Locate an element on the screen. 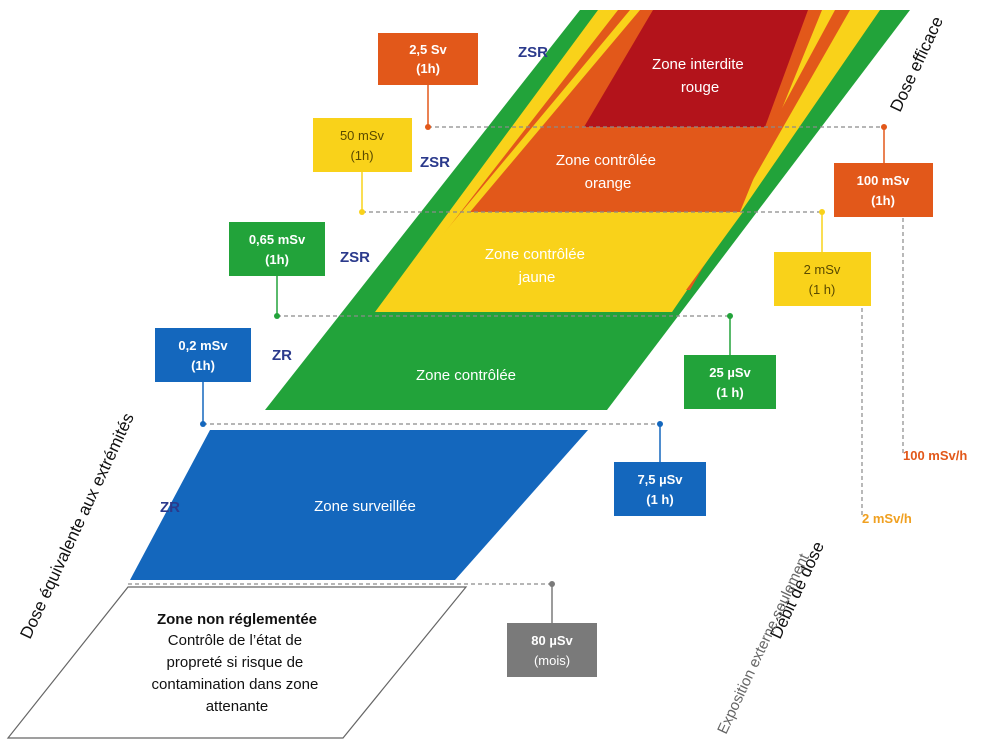 This screenshot has width=984, height=742. threshold-r1-value: 100 mSv is located at coordinates (884, 180).